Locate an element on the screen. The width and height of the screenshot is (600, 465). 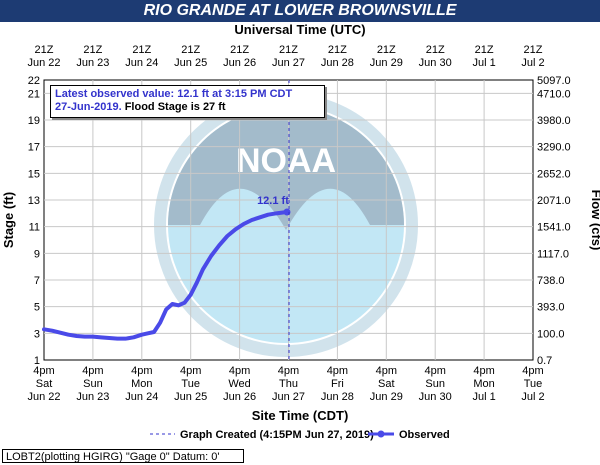
x-tick-date: Jun 29 is located at coordinates (386, 397).